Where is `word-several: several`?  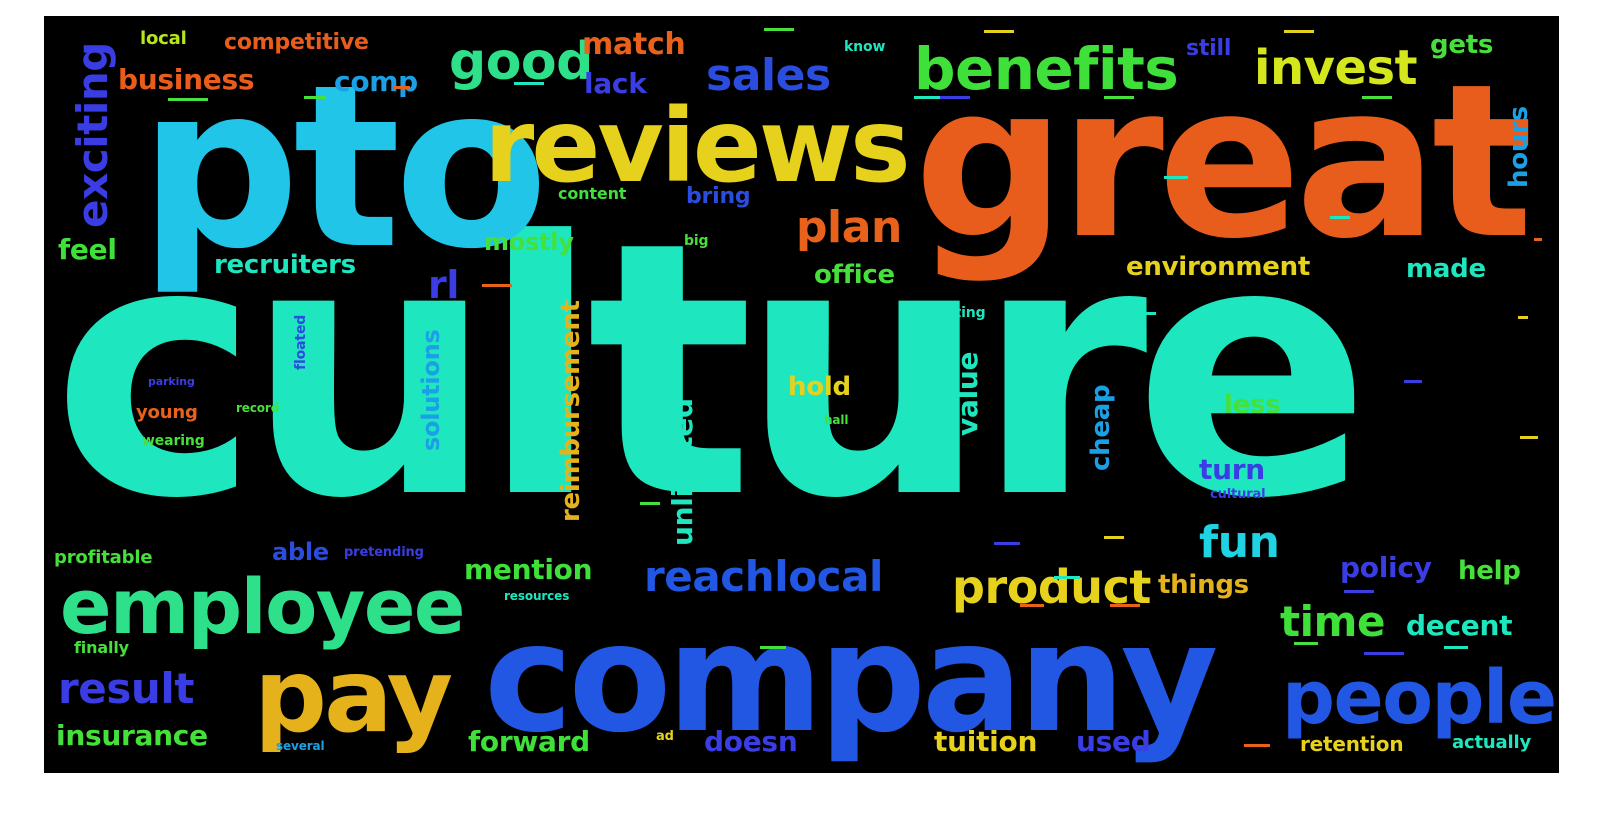 word-several: several is located at coordinates (300, 746).